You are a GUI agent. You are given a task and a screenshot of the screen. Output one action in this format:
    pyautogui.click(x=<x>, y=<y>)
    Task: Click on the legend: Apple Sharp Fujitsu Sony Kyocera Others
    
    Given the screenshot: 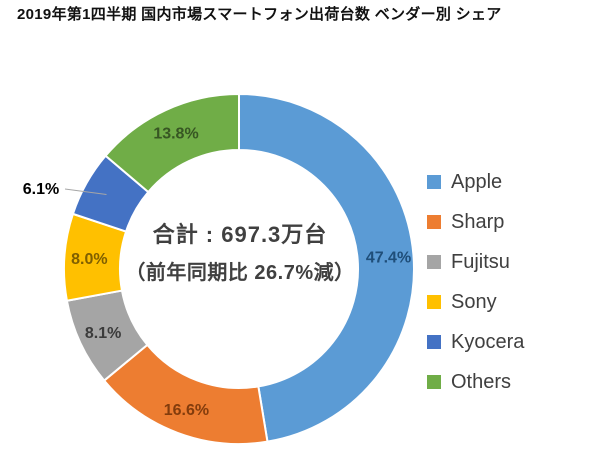 What is the action you would take?
    pyautogui.click(x=475, y=282)
    